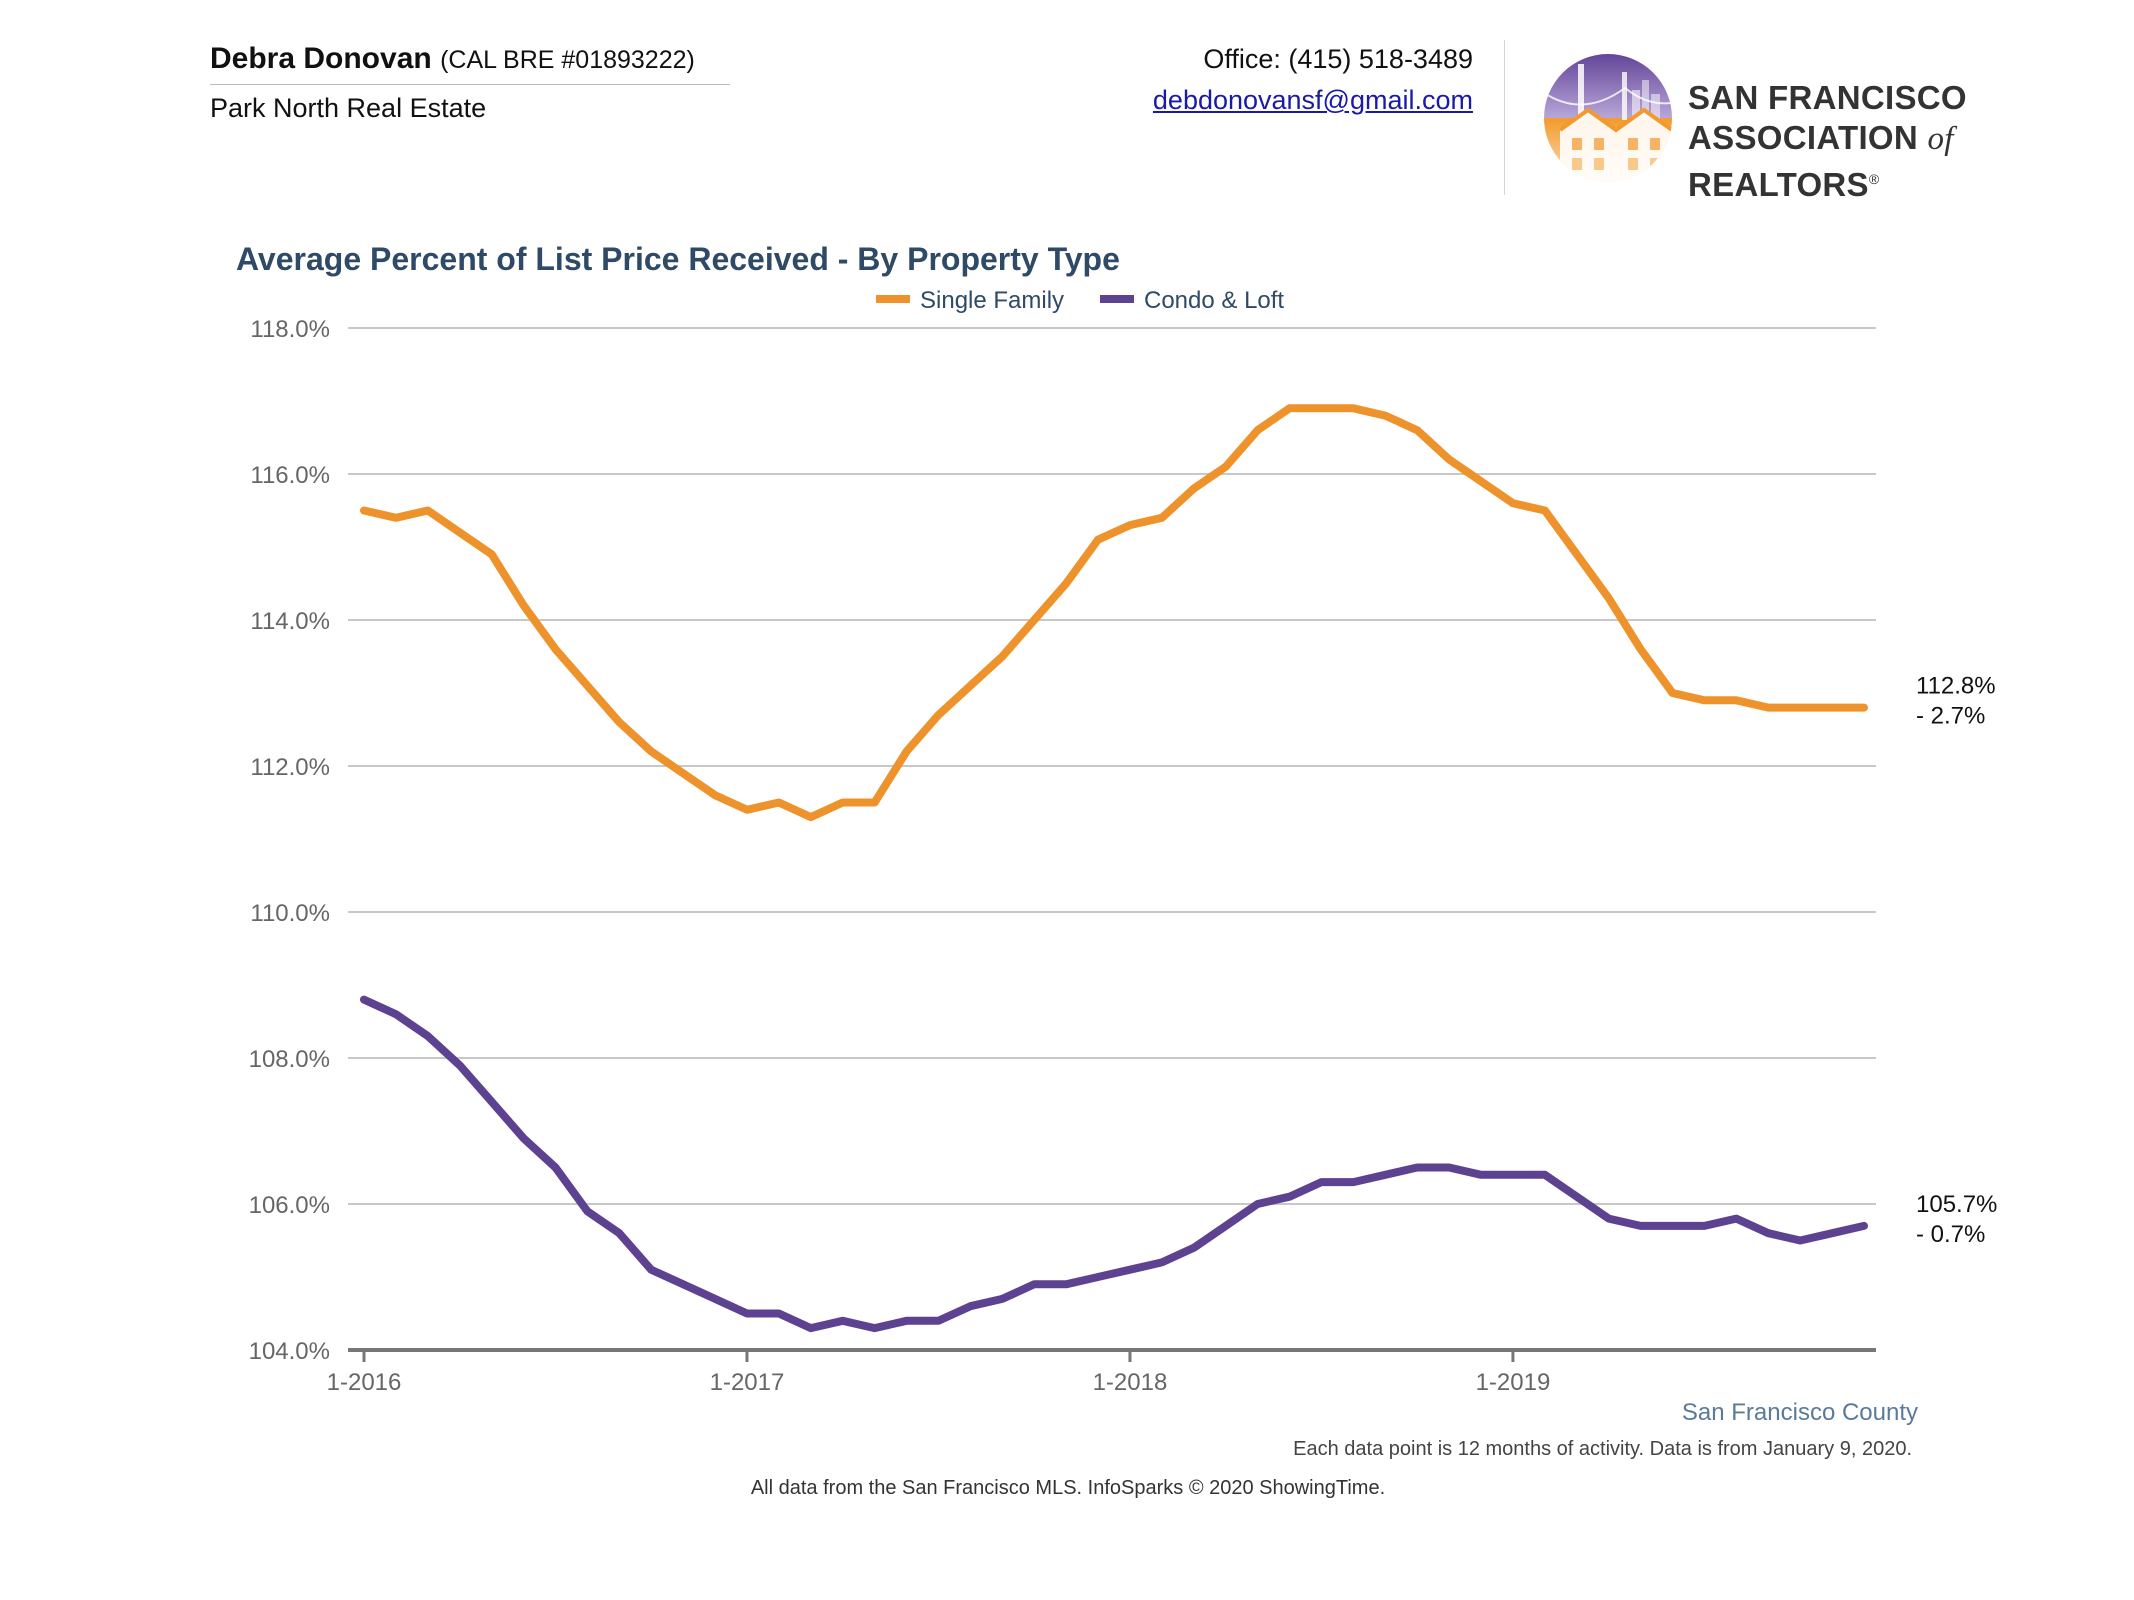 Image resolution: width=2134 pixels, height=1600 pixels. I want to click on sfar-logo: SAN FRANCISCO ASSOCIATION of REALTORS®, so click(1820, 126).